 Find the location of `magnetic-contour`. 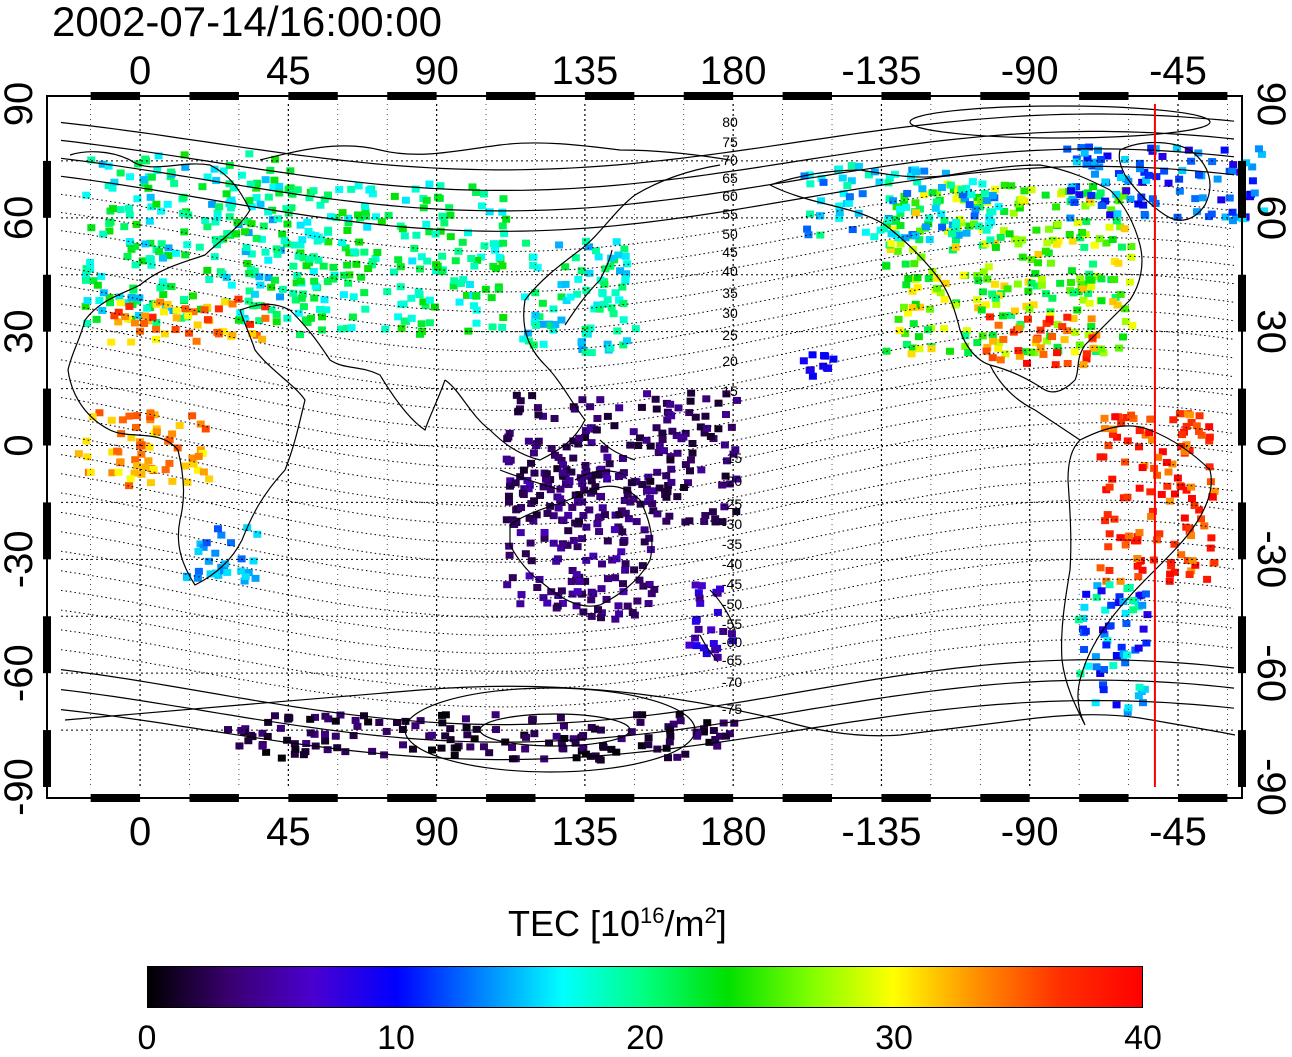

magnetic-contour is located at coordinates (647, 464).